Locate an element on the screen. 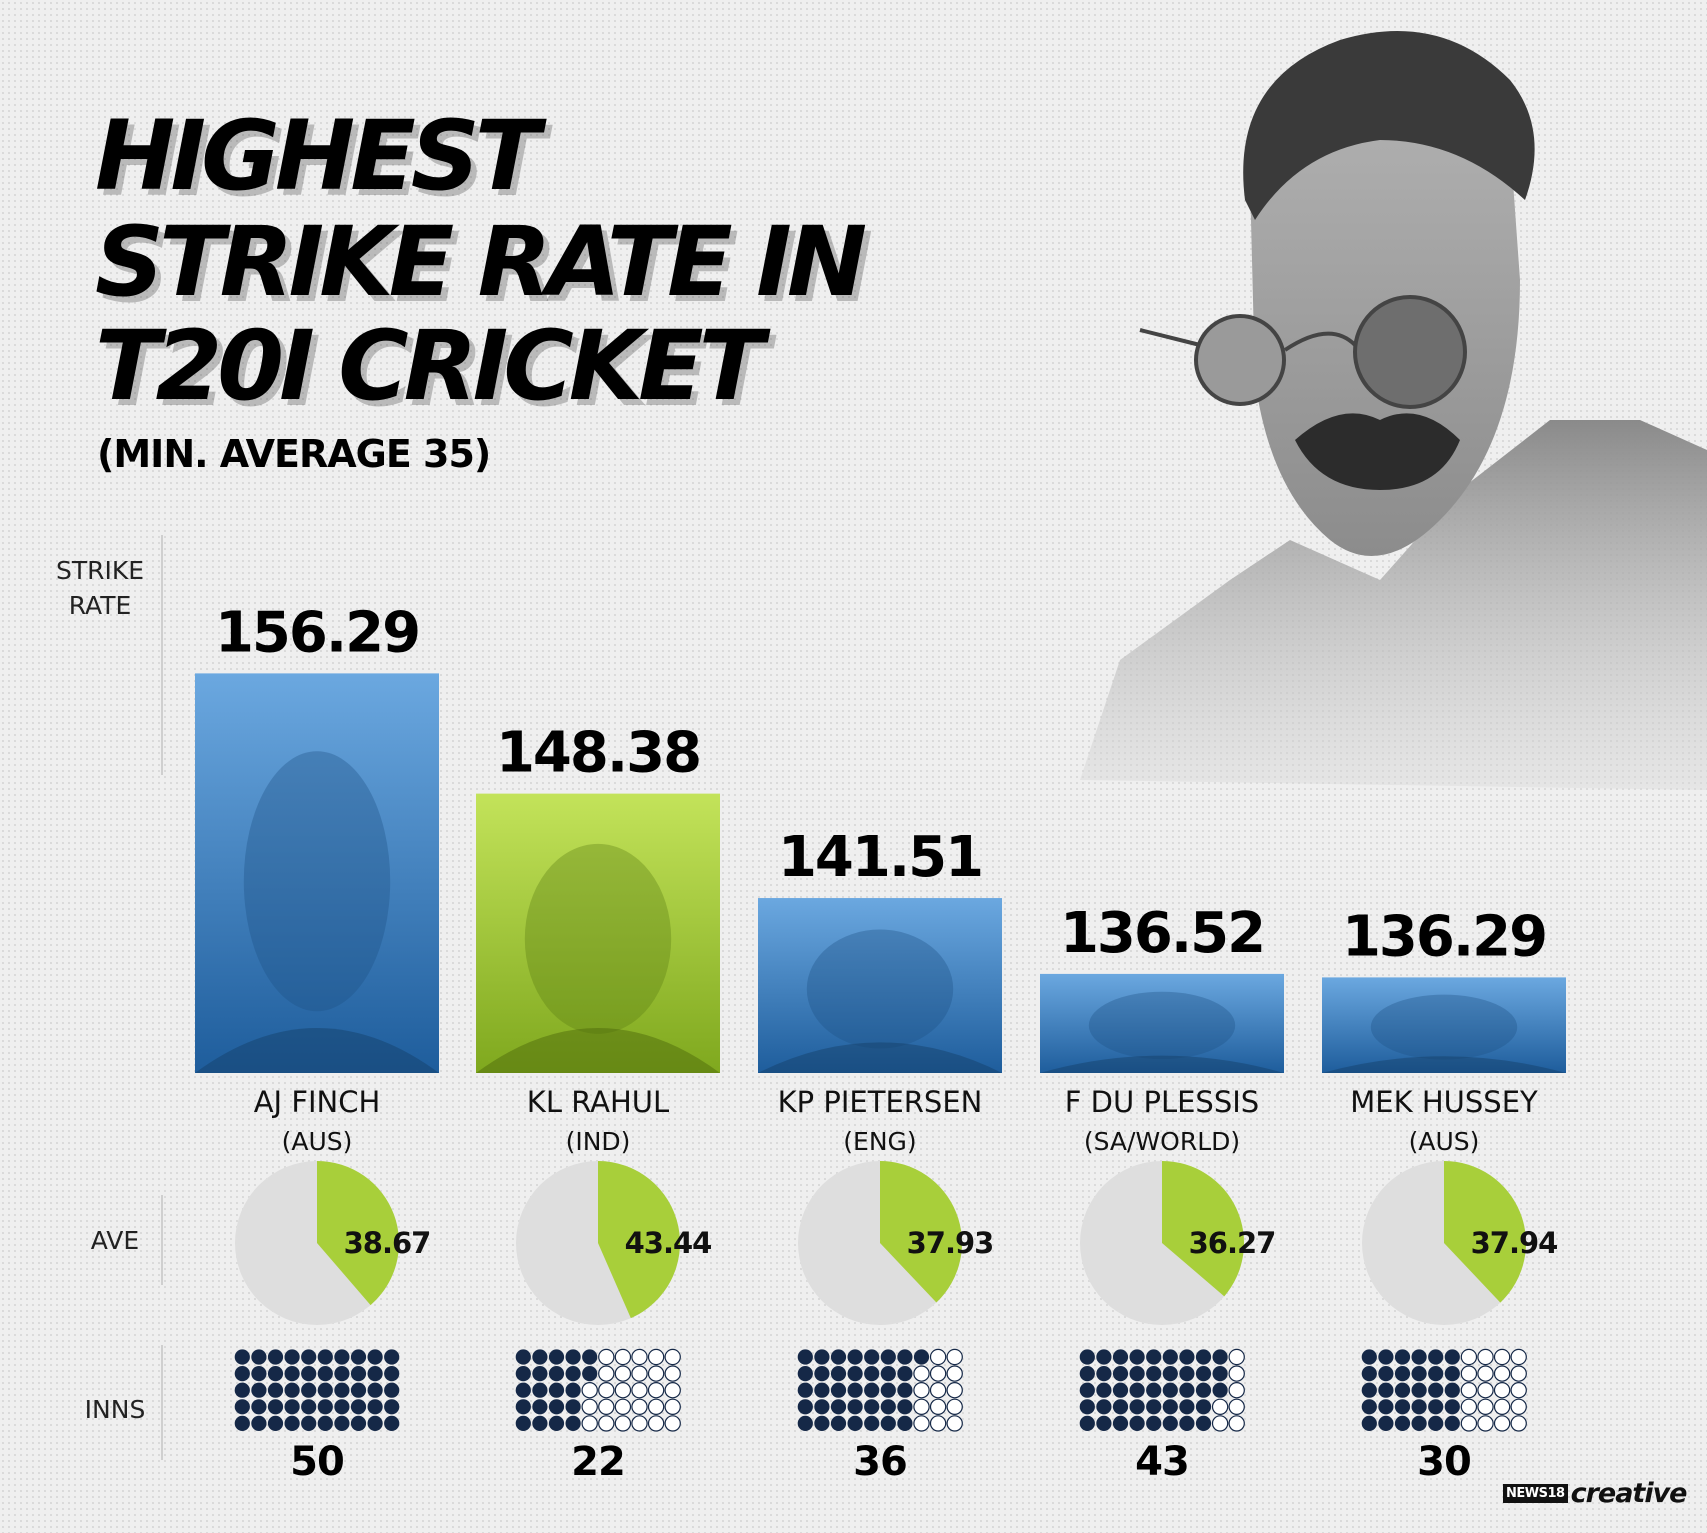 This screenshot has height=1533, width=1707. average-value-label: 43.44 is located at coordinates (668, 1243).